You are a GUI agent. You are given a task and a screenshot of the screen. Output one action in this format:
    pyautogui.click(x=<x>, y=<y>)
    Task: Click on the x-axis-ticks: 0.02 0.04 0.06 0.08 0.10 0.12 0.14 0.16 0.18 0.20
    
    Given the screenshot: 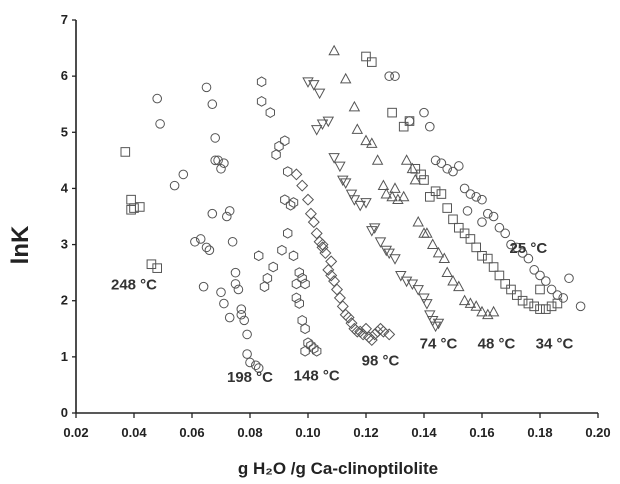 What is the action you would take?
    pyautogui.click(x=337, y=426)
    